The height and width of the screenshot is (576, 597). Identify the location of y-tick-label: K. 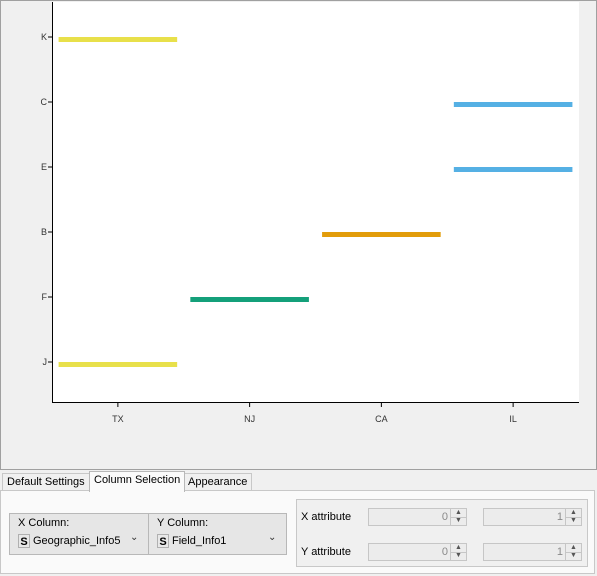
(44, 37).